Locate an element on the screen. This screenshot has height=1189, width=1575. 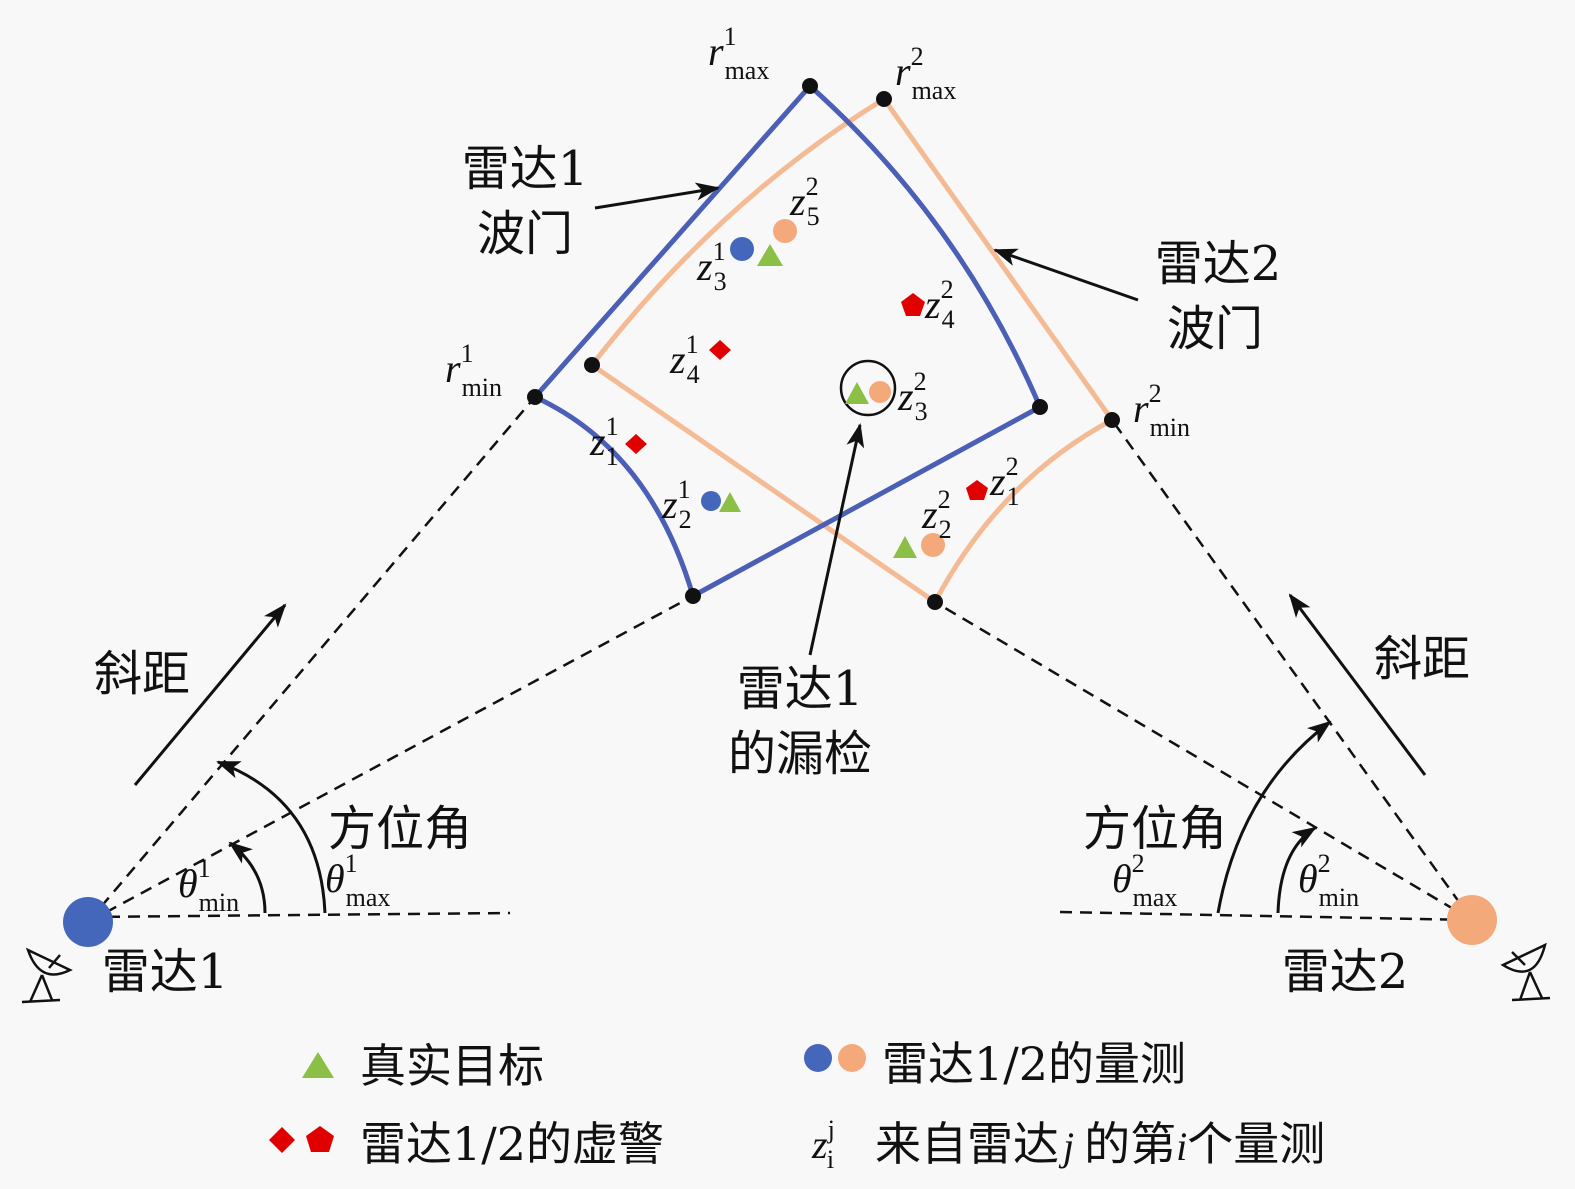
radar2-baseline is located at coordinates (1266, 916).